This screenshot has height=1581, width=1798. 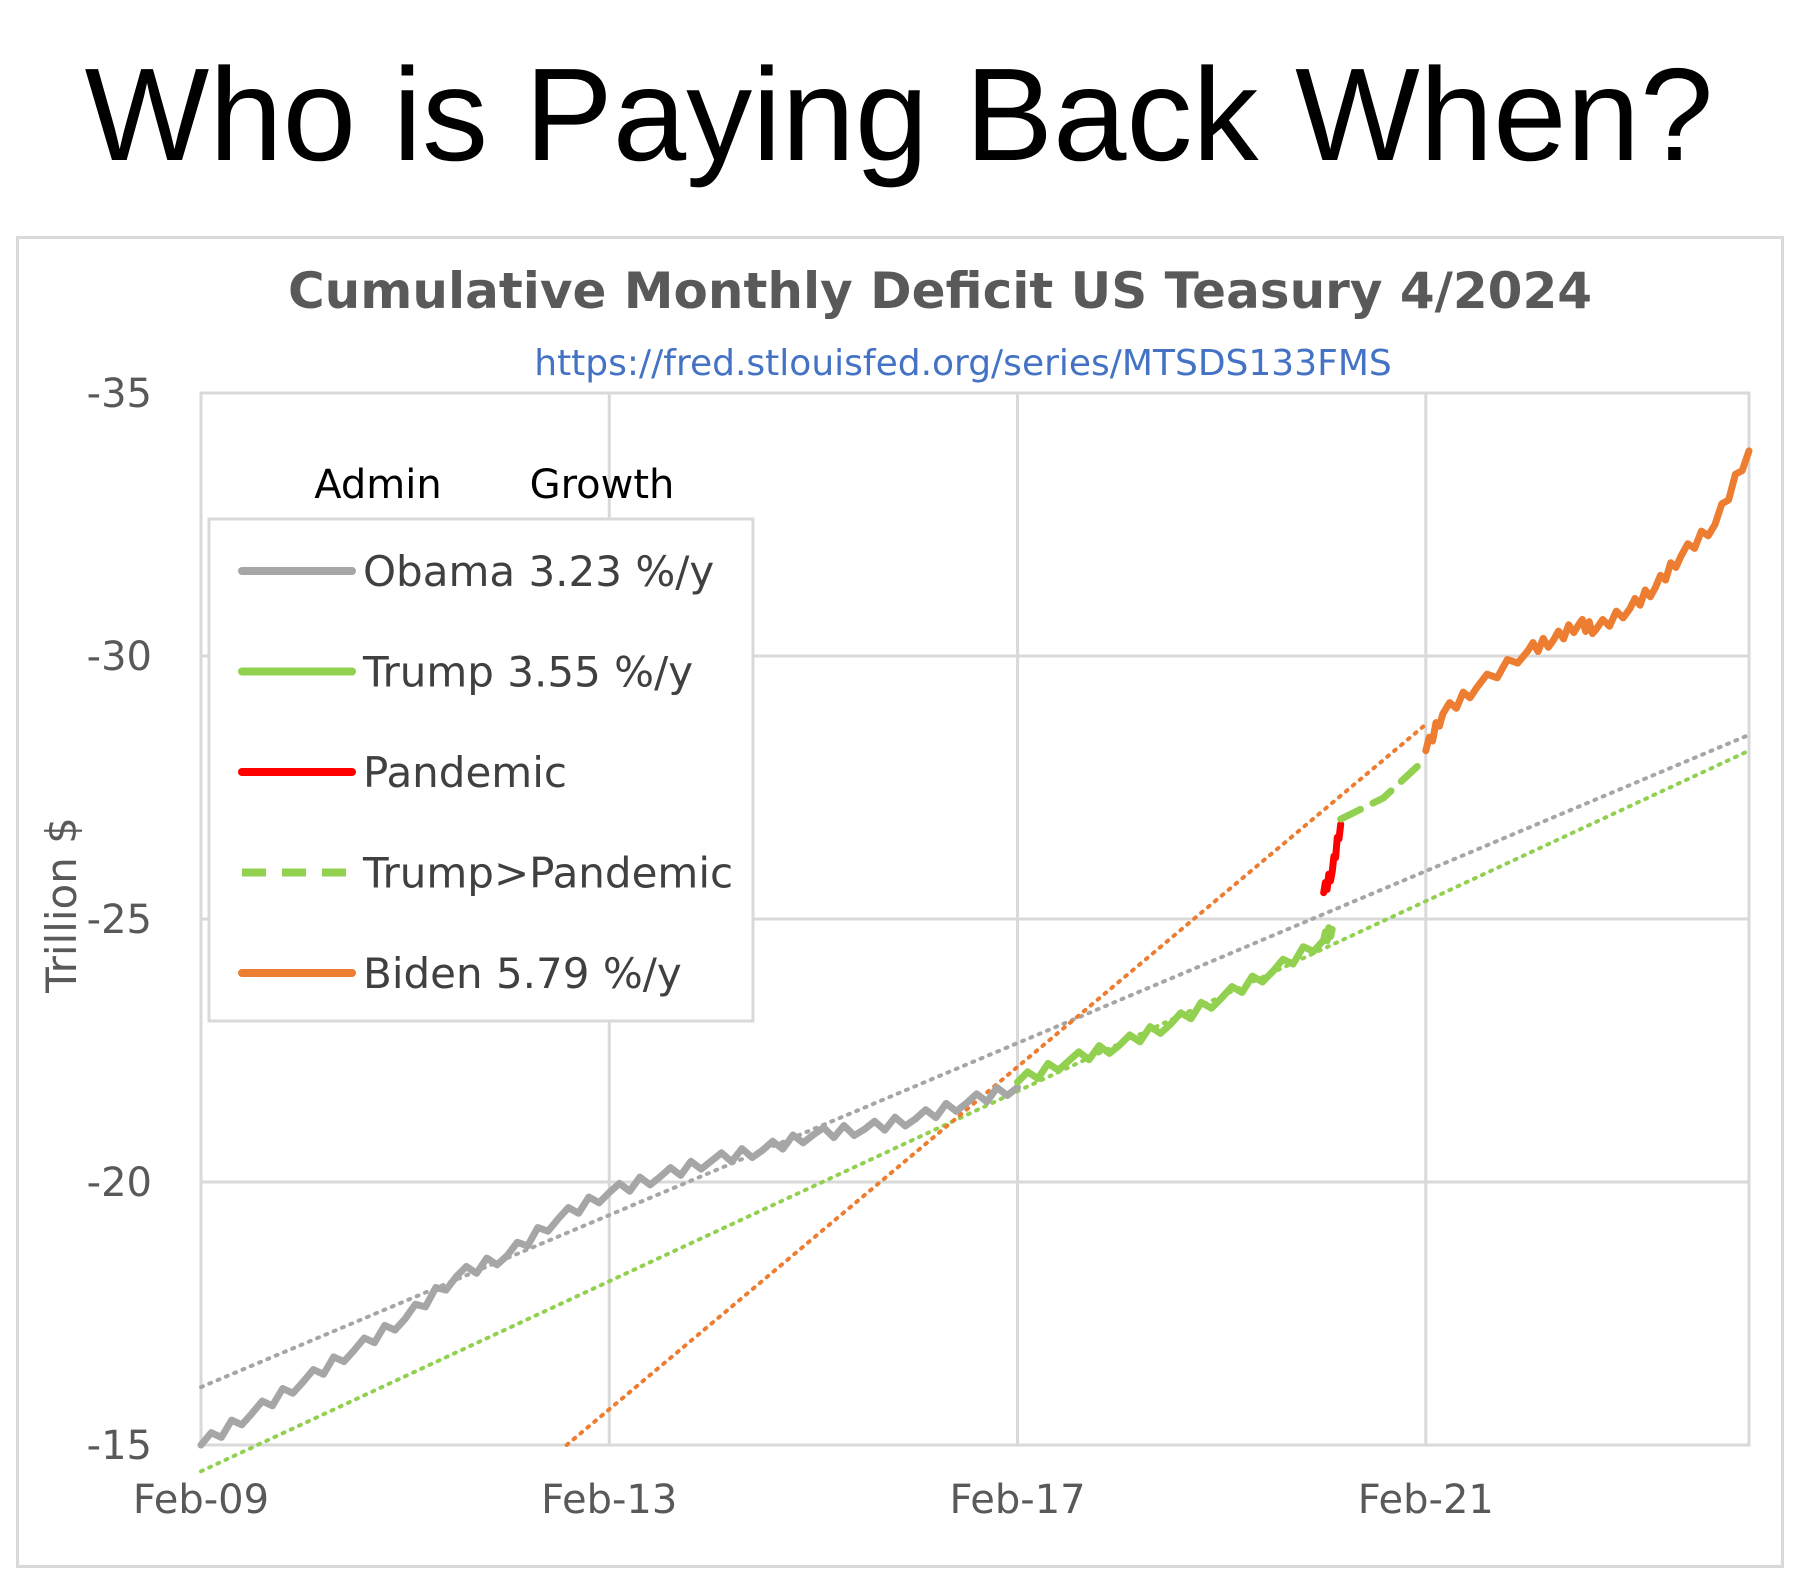 What do you see at coordinates (119, 1446) in the screenshot?
I see `y-tick-label: -15` at bounding box center [119, 1446].